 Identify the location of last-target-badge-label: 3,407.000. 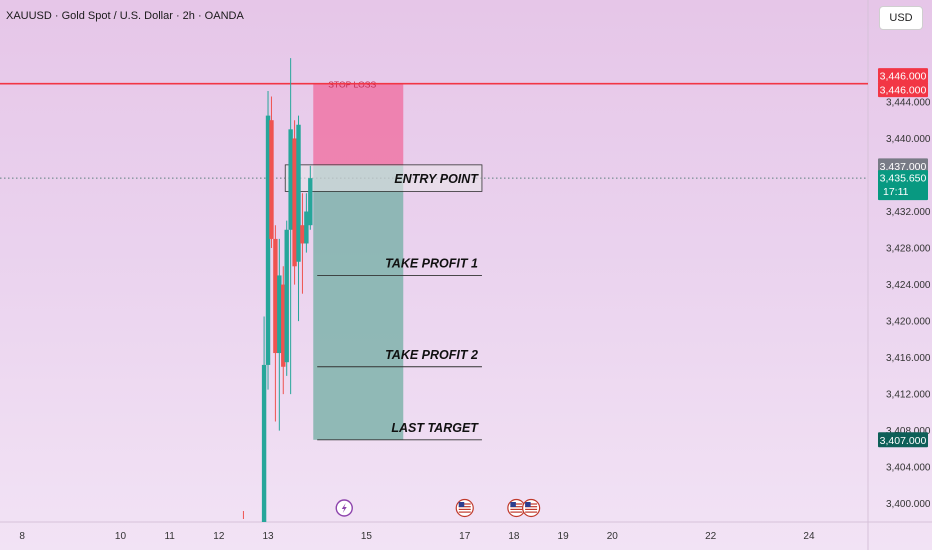
(903, 441).